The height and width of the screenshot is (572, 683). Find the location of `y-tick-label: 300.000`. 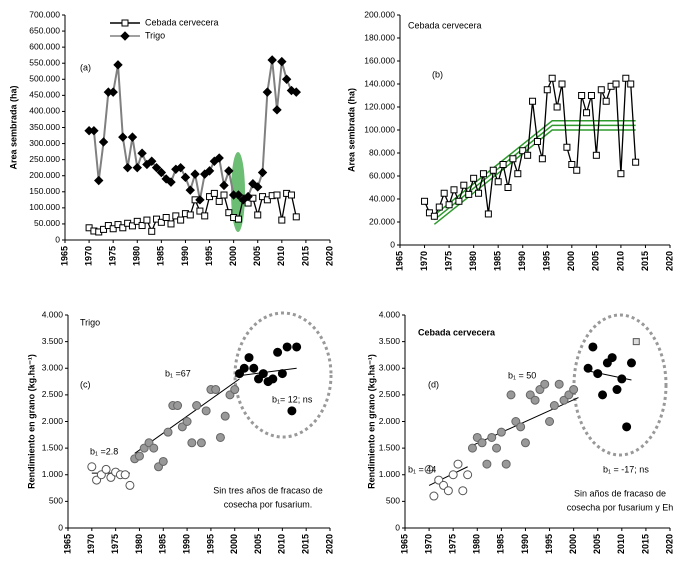

y-tick-label: 300.000 is located at coordinates (44, 143).